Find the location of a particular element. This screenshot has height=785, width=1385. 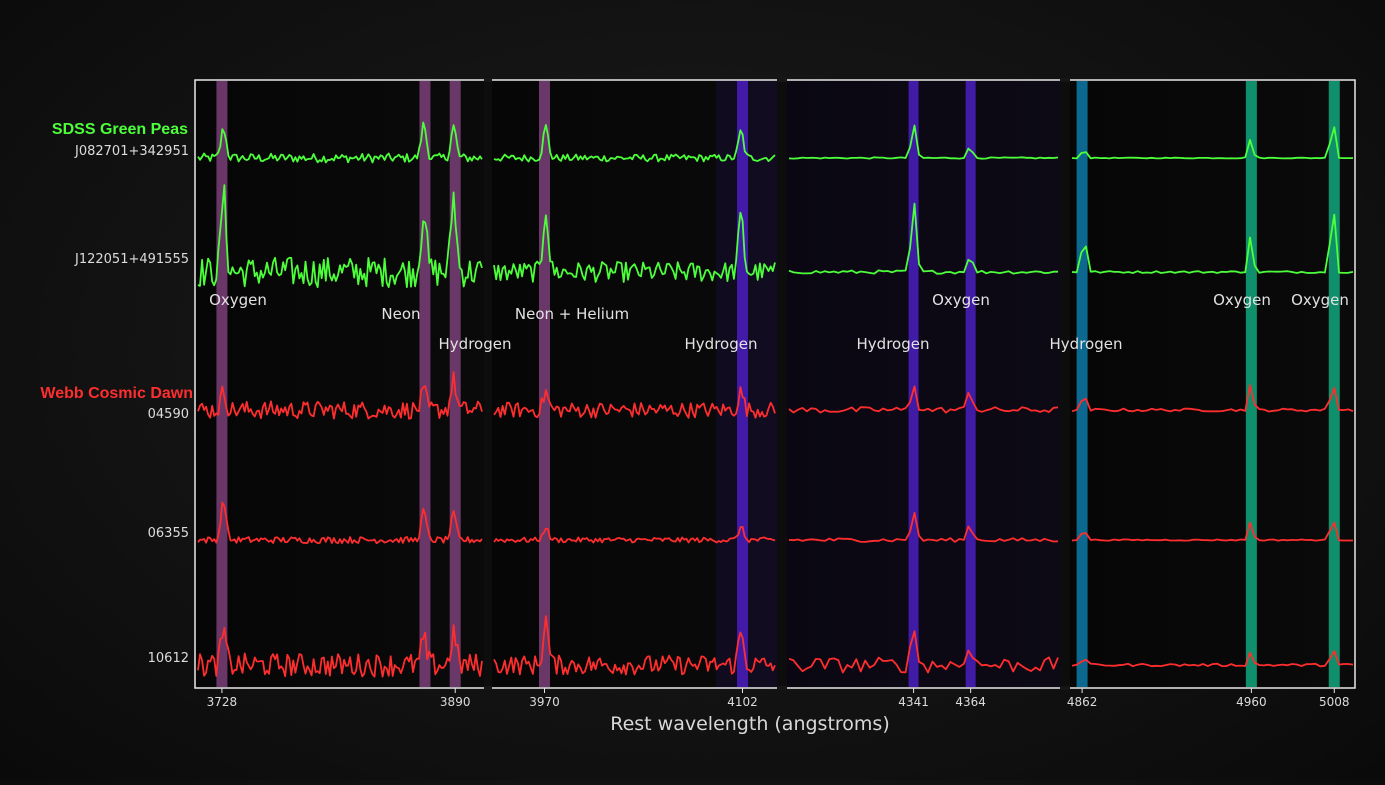

x-tick-label-4102: 4102 is located at coordinates (742, 702).